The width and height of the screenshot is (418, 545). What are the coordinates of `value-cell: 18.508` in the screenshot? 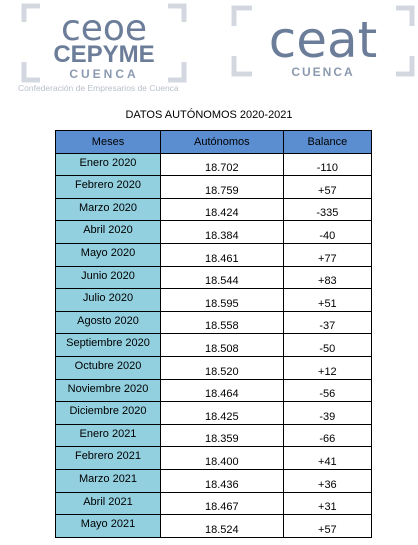 It's located at (222, 345).